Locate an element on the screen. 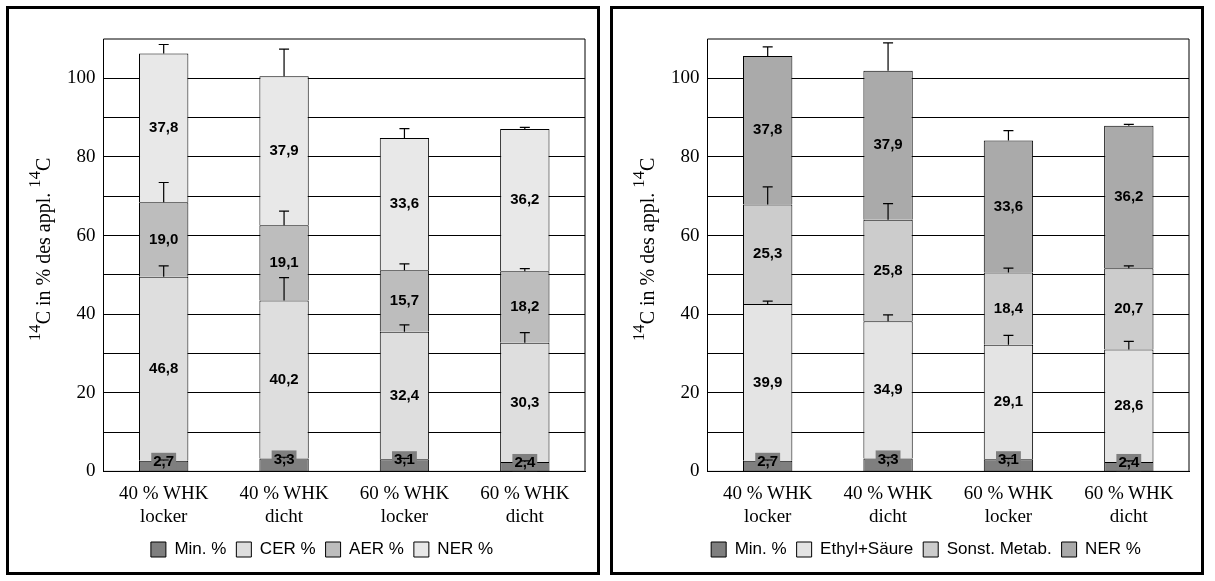 The image size is (1215, 581). data-label: 19,1 is located at coordinates (284, 262).